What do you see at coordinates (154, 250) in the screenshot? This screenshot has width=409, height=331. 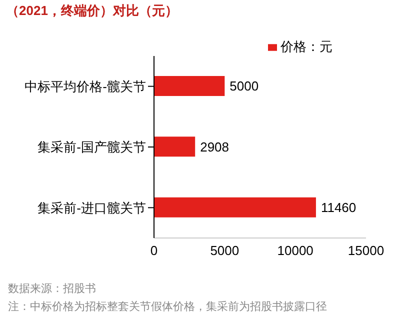 I see `x-tick-label: 0` at bounding box center [154, 250].